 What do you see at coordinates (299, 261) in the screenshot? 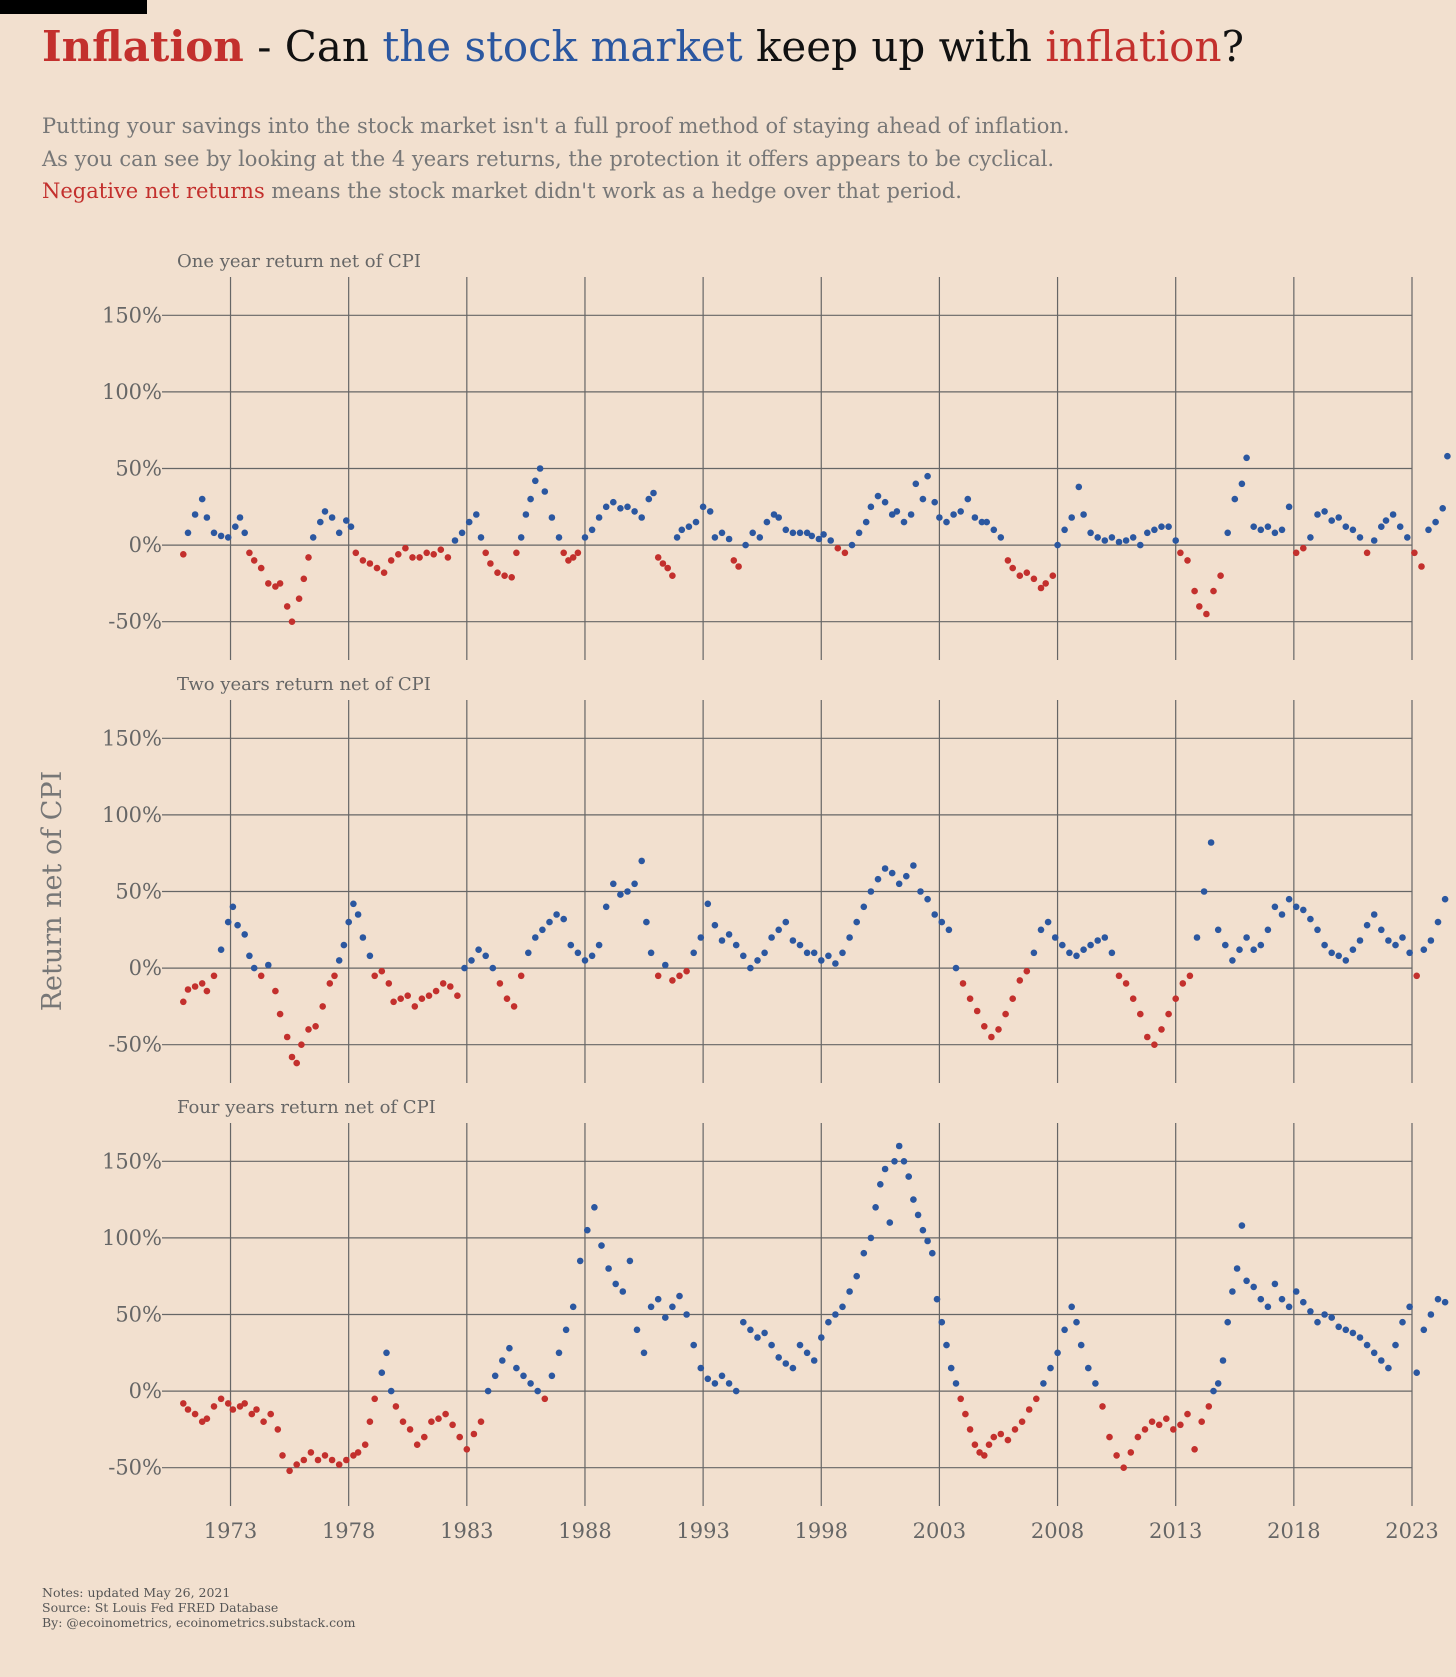
I see `panel-title: One year return net of CPI` at bounding box center [299, 261].